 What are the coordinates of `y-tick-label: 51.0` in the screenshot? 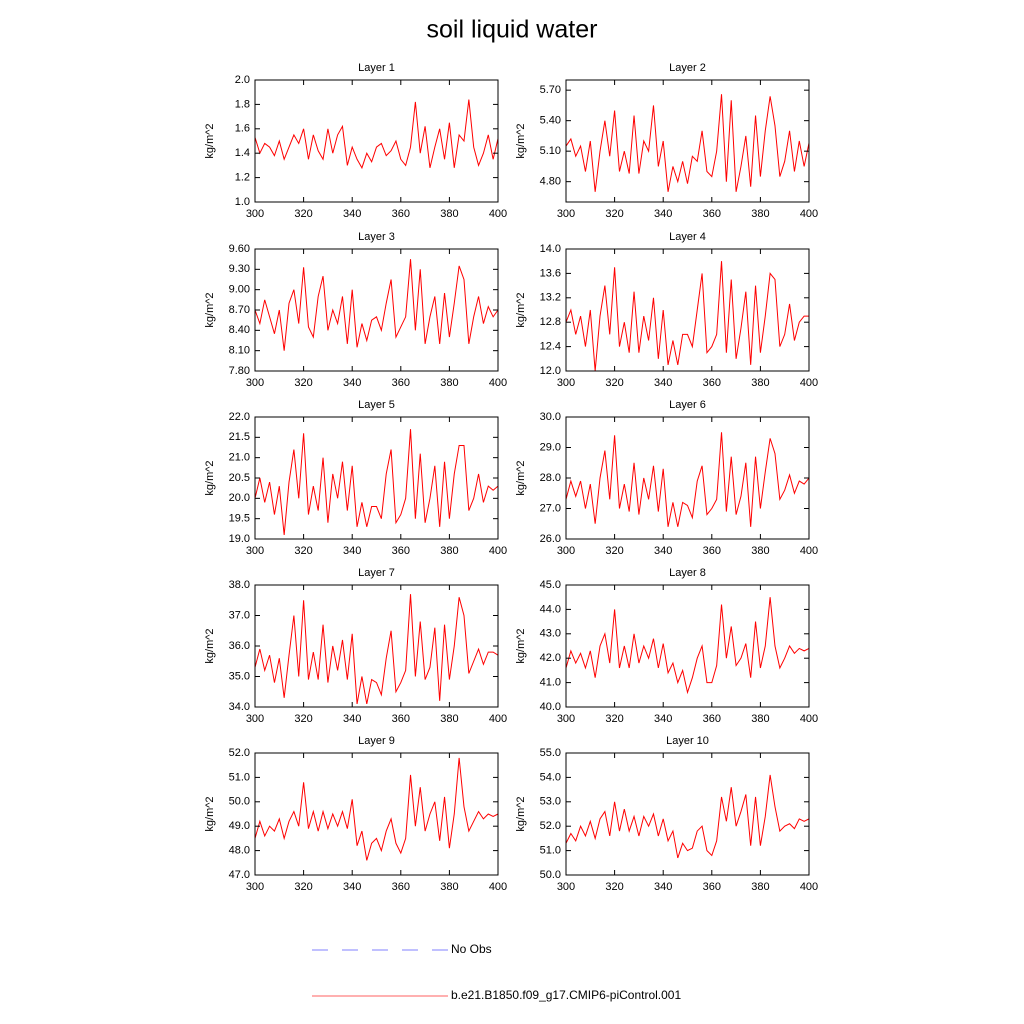 It's located at (550, 851).